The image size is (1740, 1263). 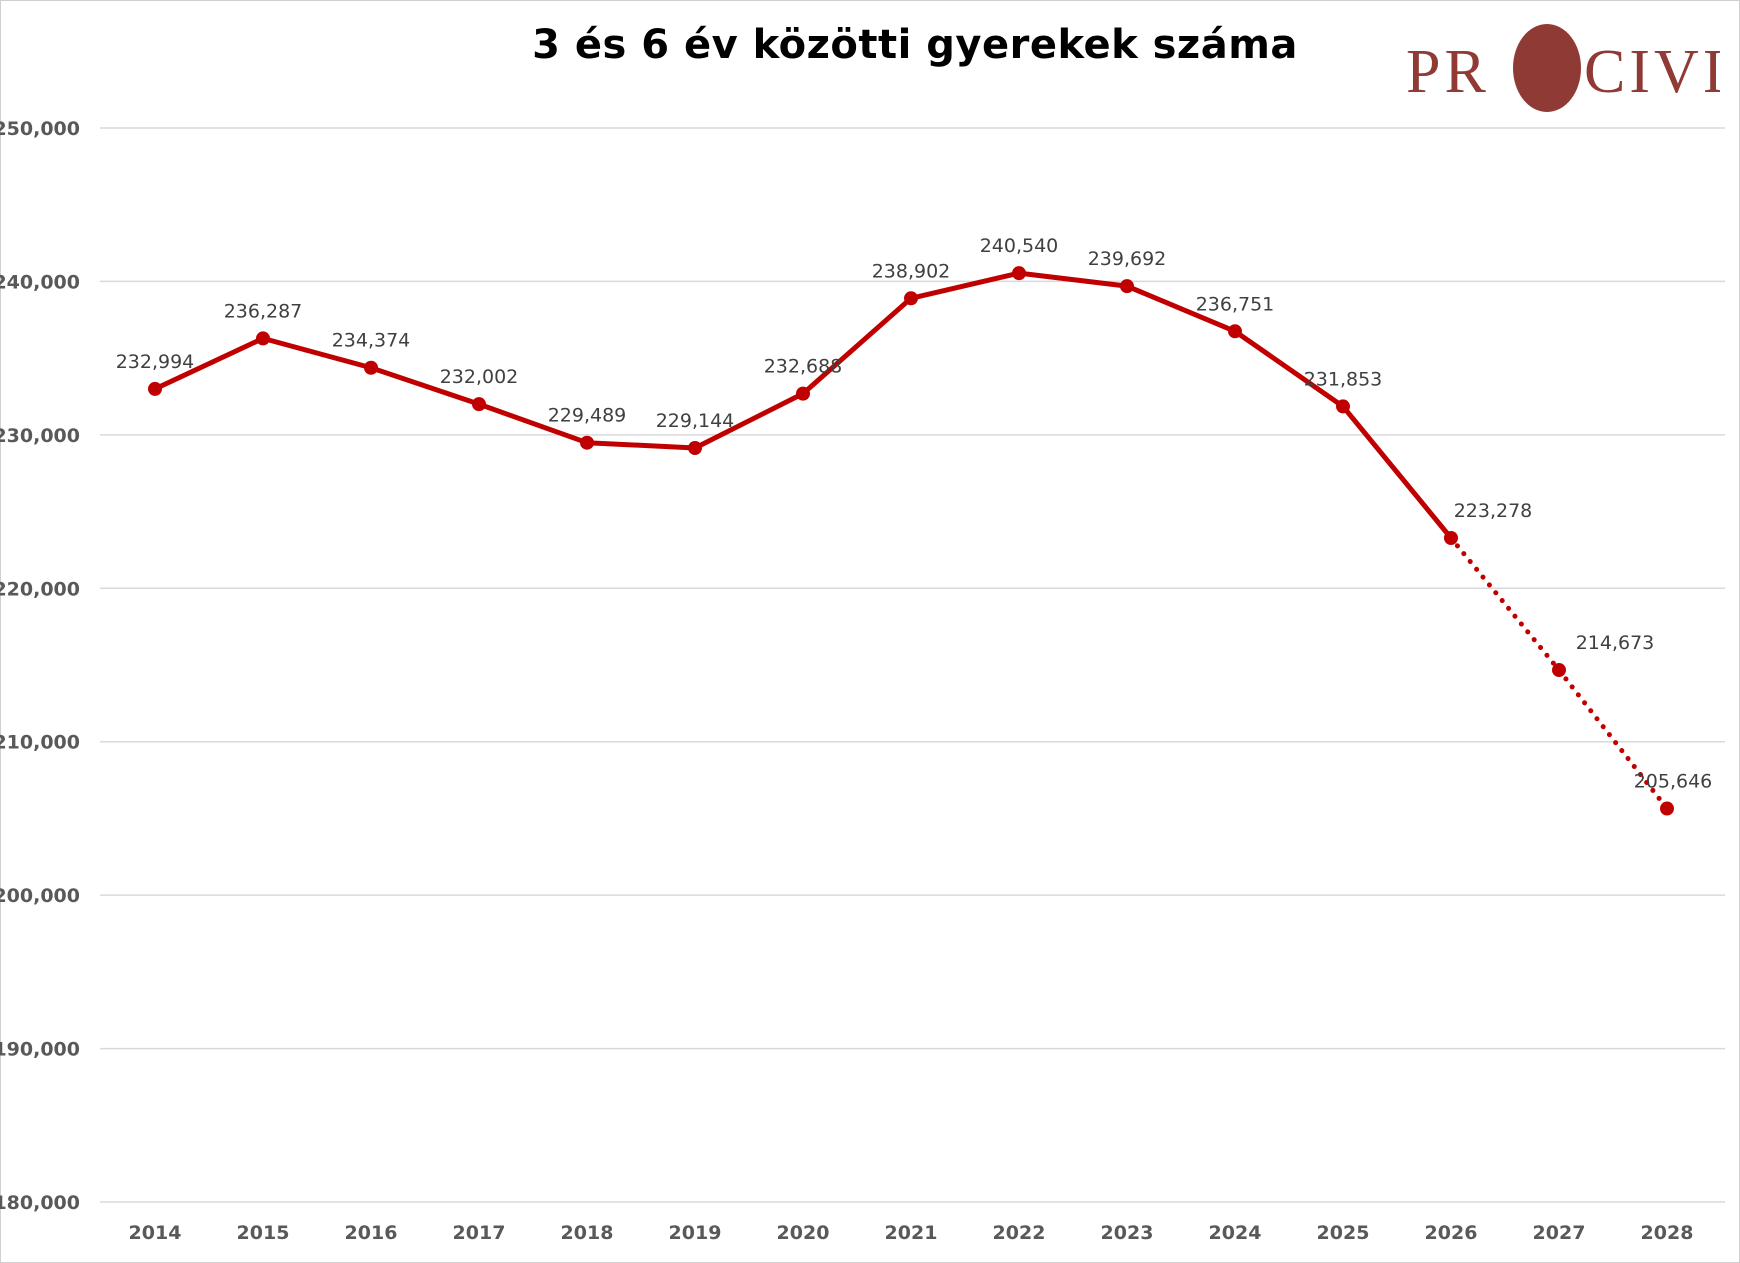 What do you see at coordinates (803, 367) in the screenshot?
I see `data-label: 232,688` at bounding box center [803, 367].